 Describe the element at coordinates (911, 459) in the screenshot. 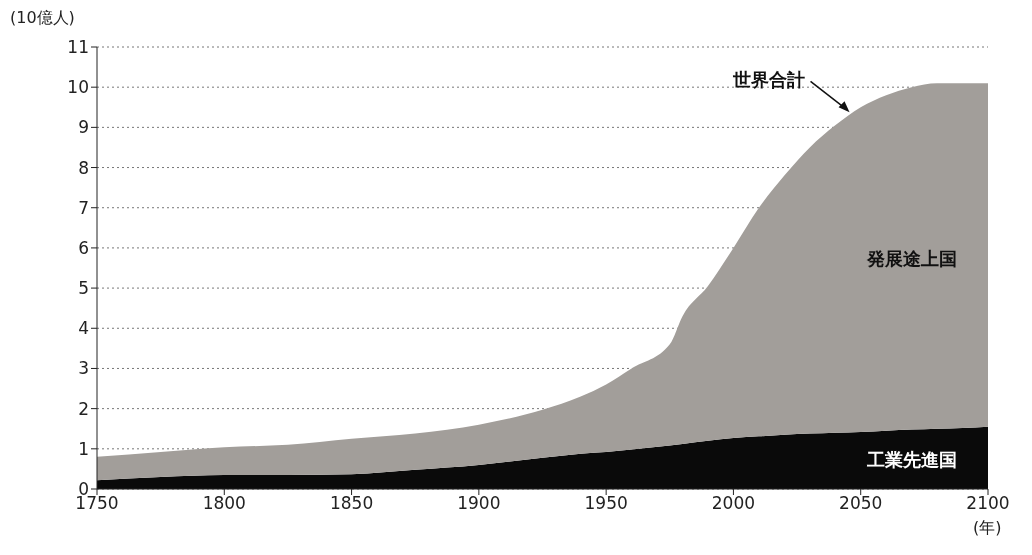

I see `series-label: 工業先進国` at that location.